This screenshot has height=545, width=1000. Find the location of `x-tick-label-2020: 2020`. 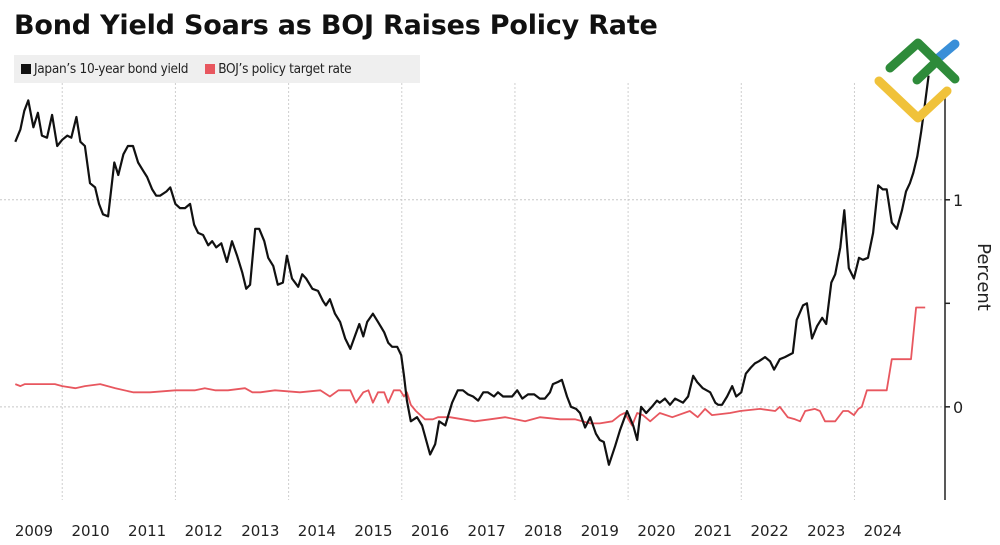

x-tick-label-2020: 2020 is located at coordinates (656, 531).